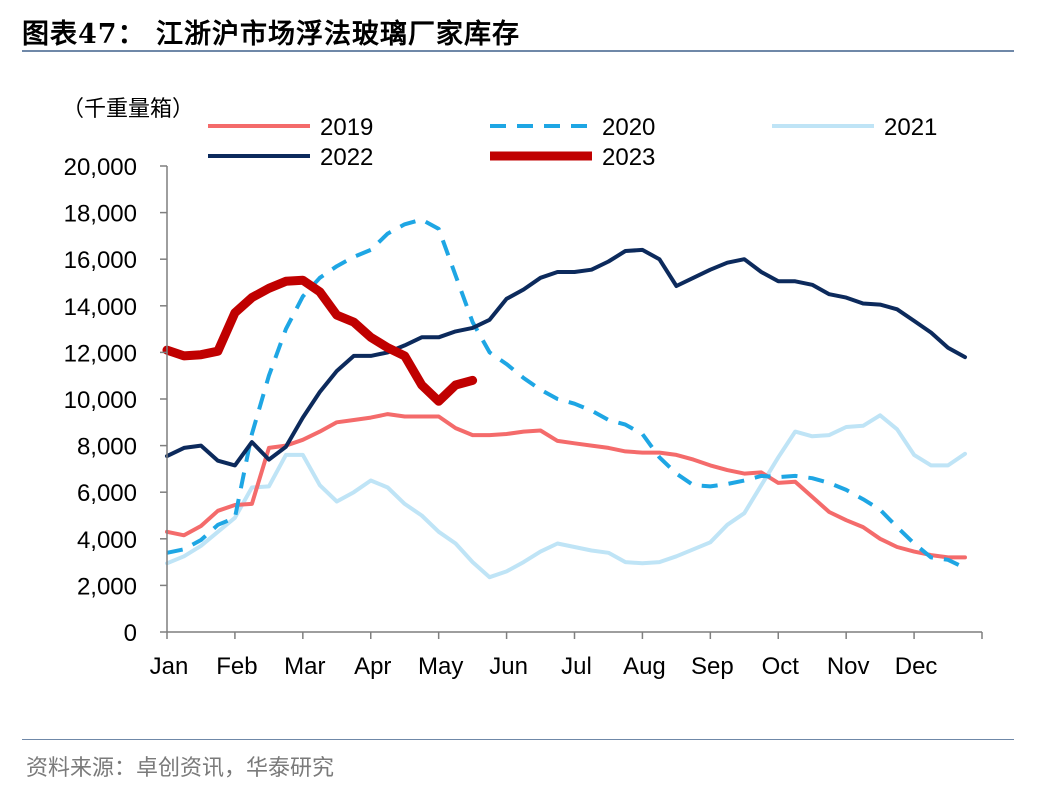  I want to click on x-tick-label-apr: Apr, so click(372, 666).